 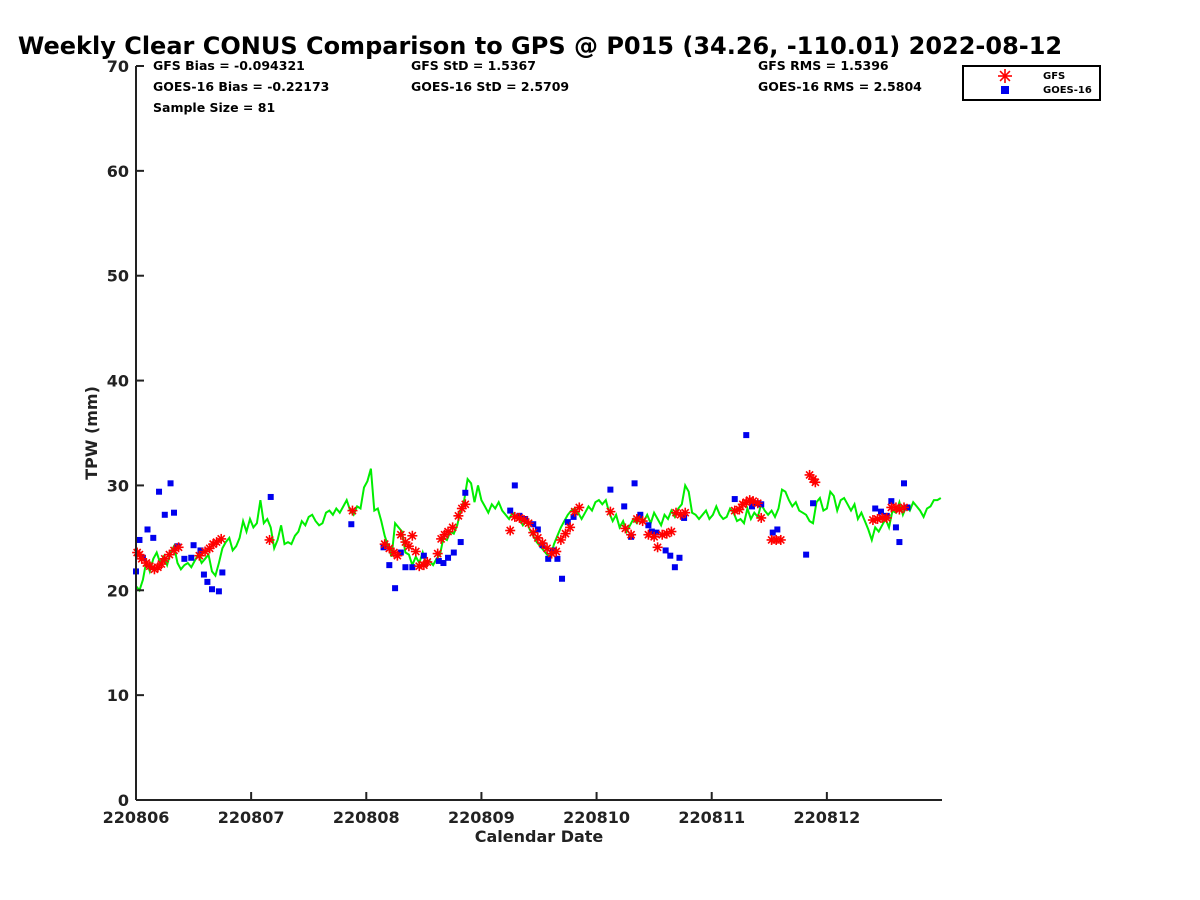 I want to click on legend-gfs-marker, so click(x=1005, y=76).